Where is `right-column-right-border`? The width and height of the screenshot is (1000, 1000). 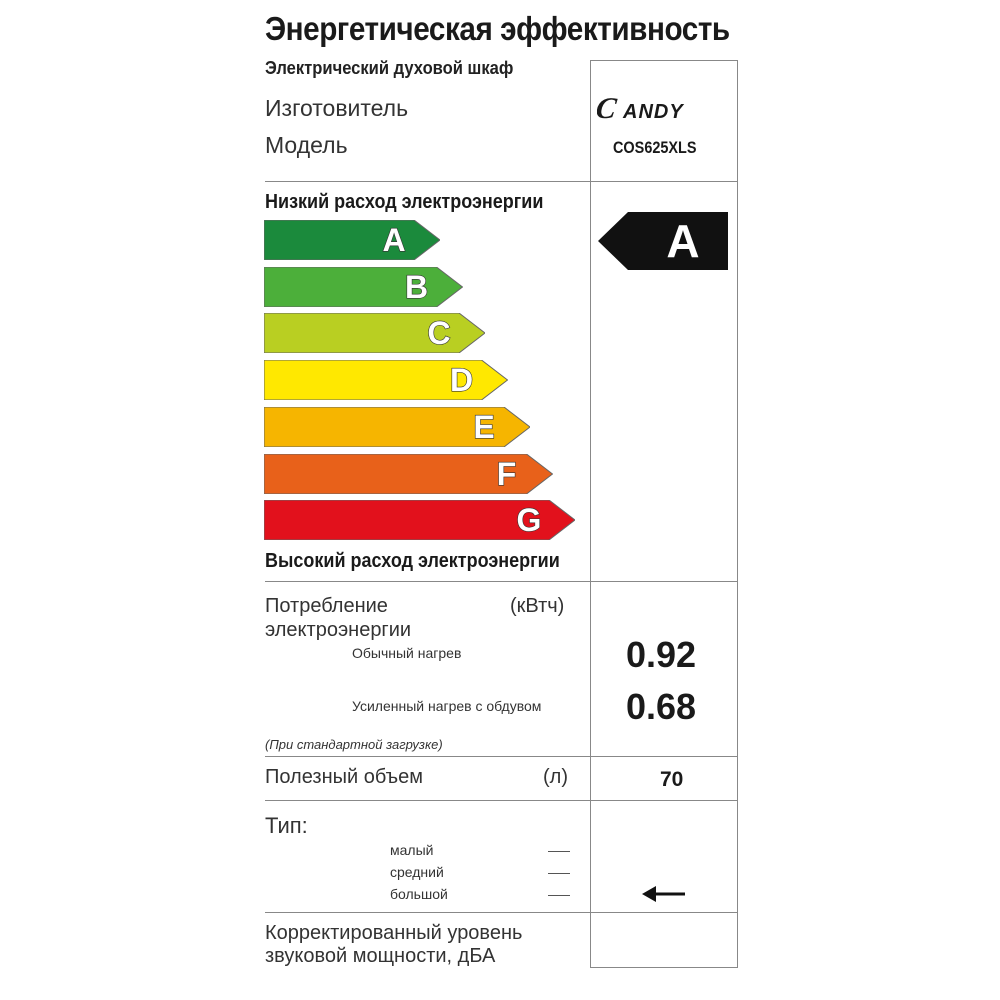 right-column-right-border is located at coordinates (737, 514).